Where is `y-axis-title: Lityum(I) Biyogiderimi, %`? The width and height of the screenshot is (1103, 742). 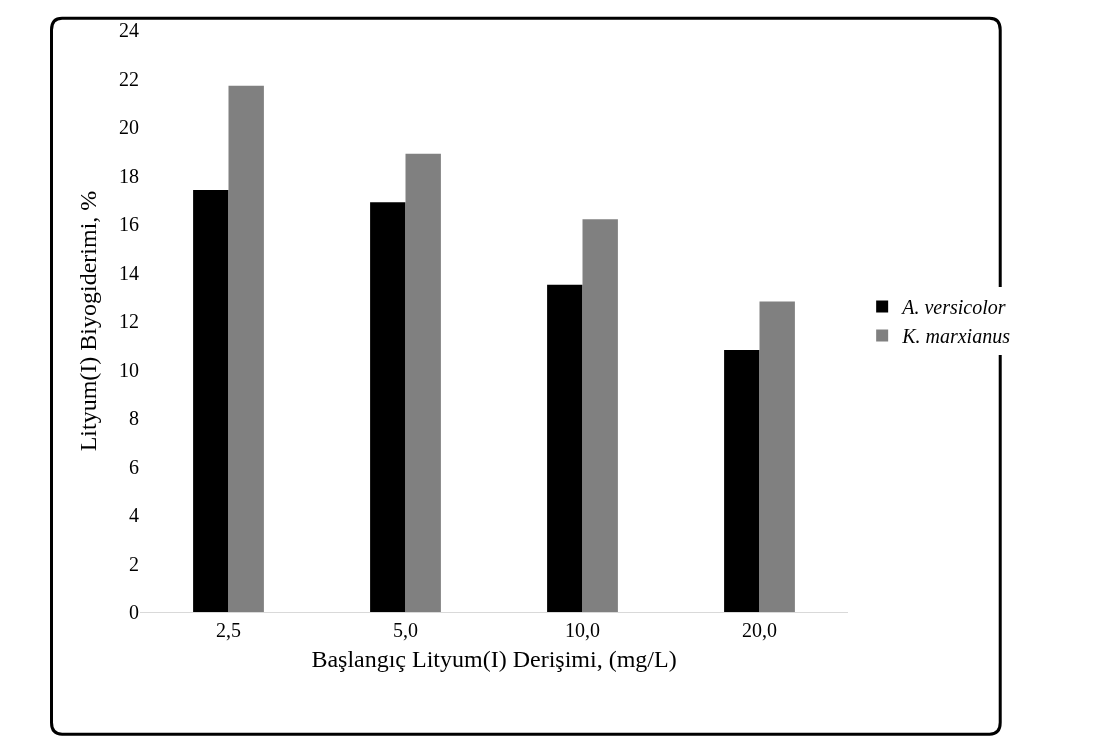 y-axis-title: Lityum(I) Biyogiderimi, % is located at coordinates (88, 321).